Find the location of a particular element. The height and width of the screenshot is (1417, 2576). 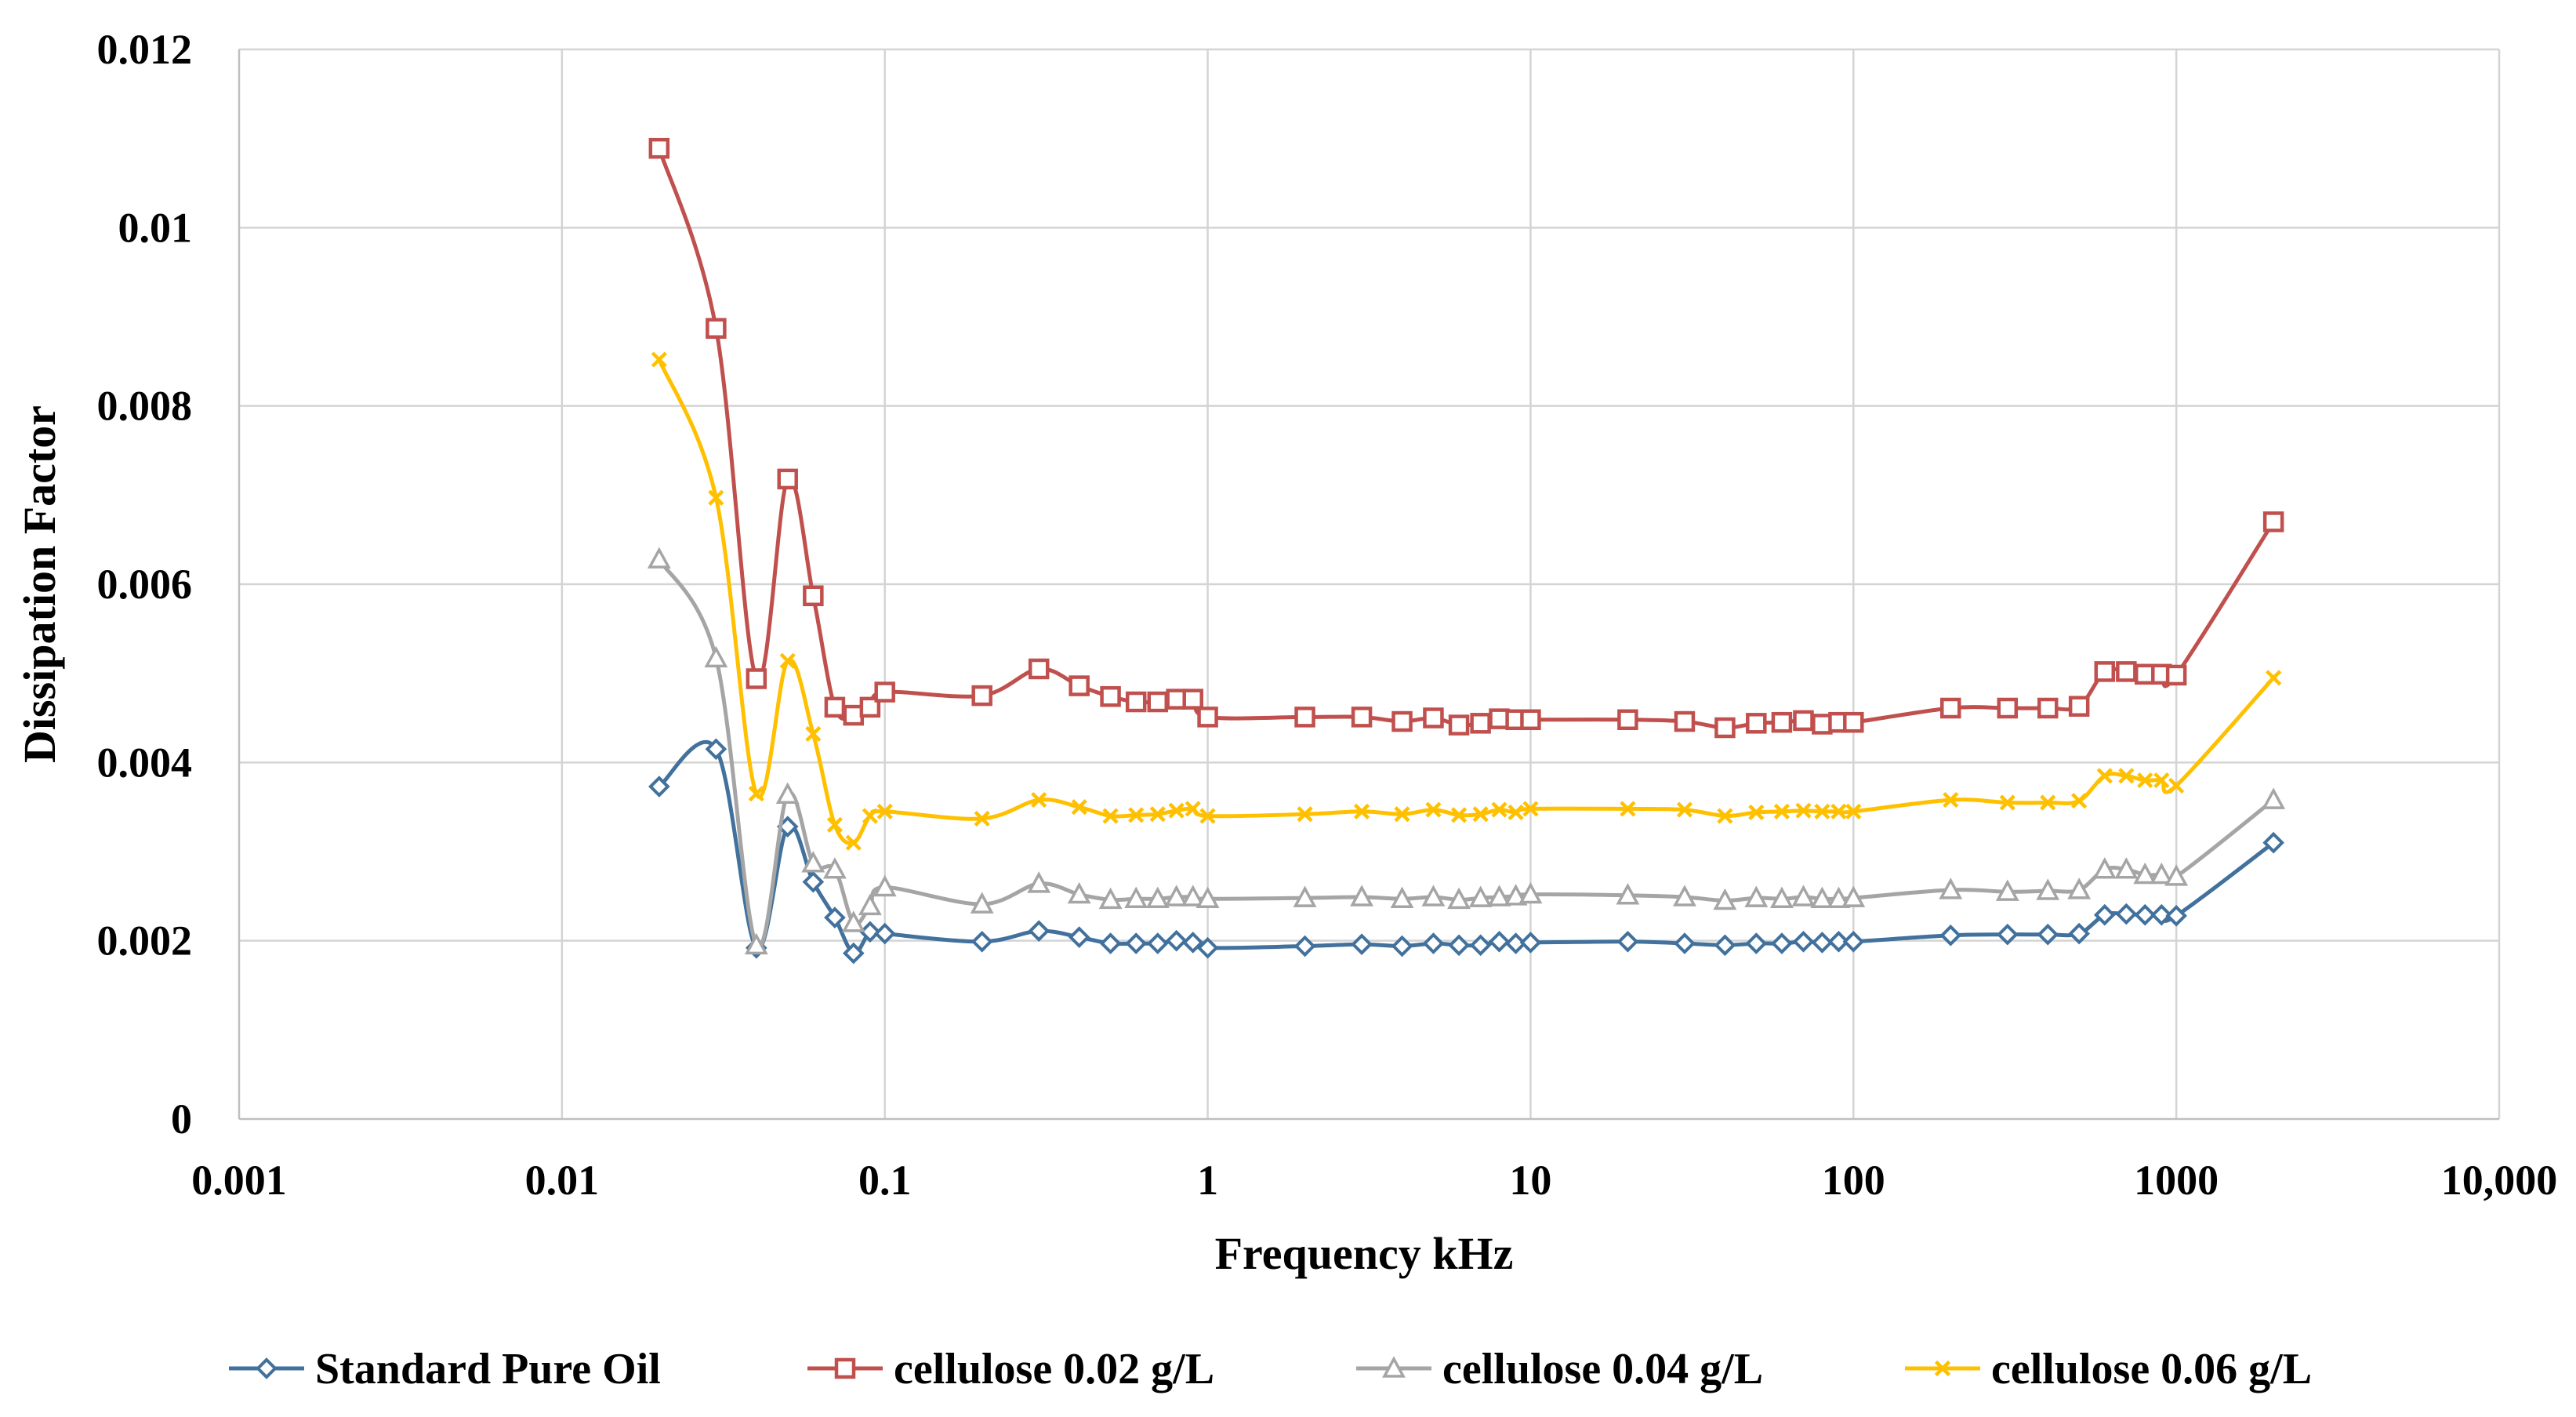

legend-label: cellulose 0.02 g/L is located at coordinates (1054, 1369).